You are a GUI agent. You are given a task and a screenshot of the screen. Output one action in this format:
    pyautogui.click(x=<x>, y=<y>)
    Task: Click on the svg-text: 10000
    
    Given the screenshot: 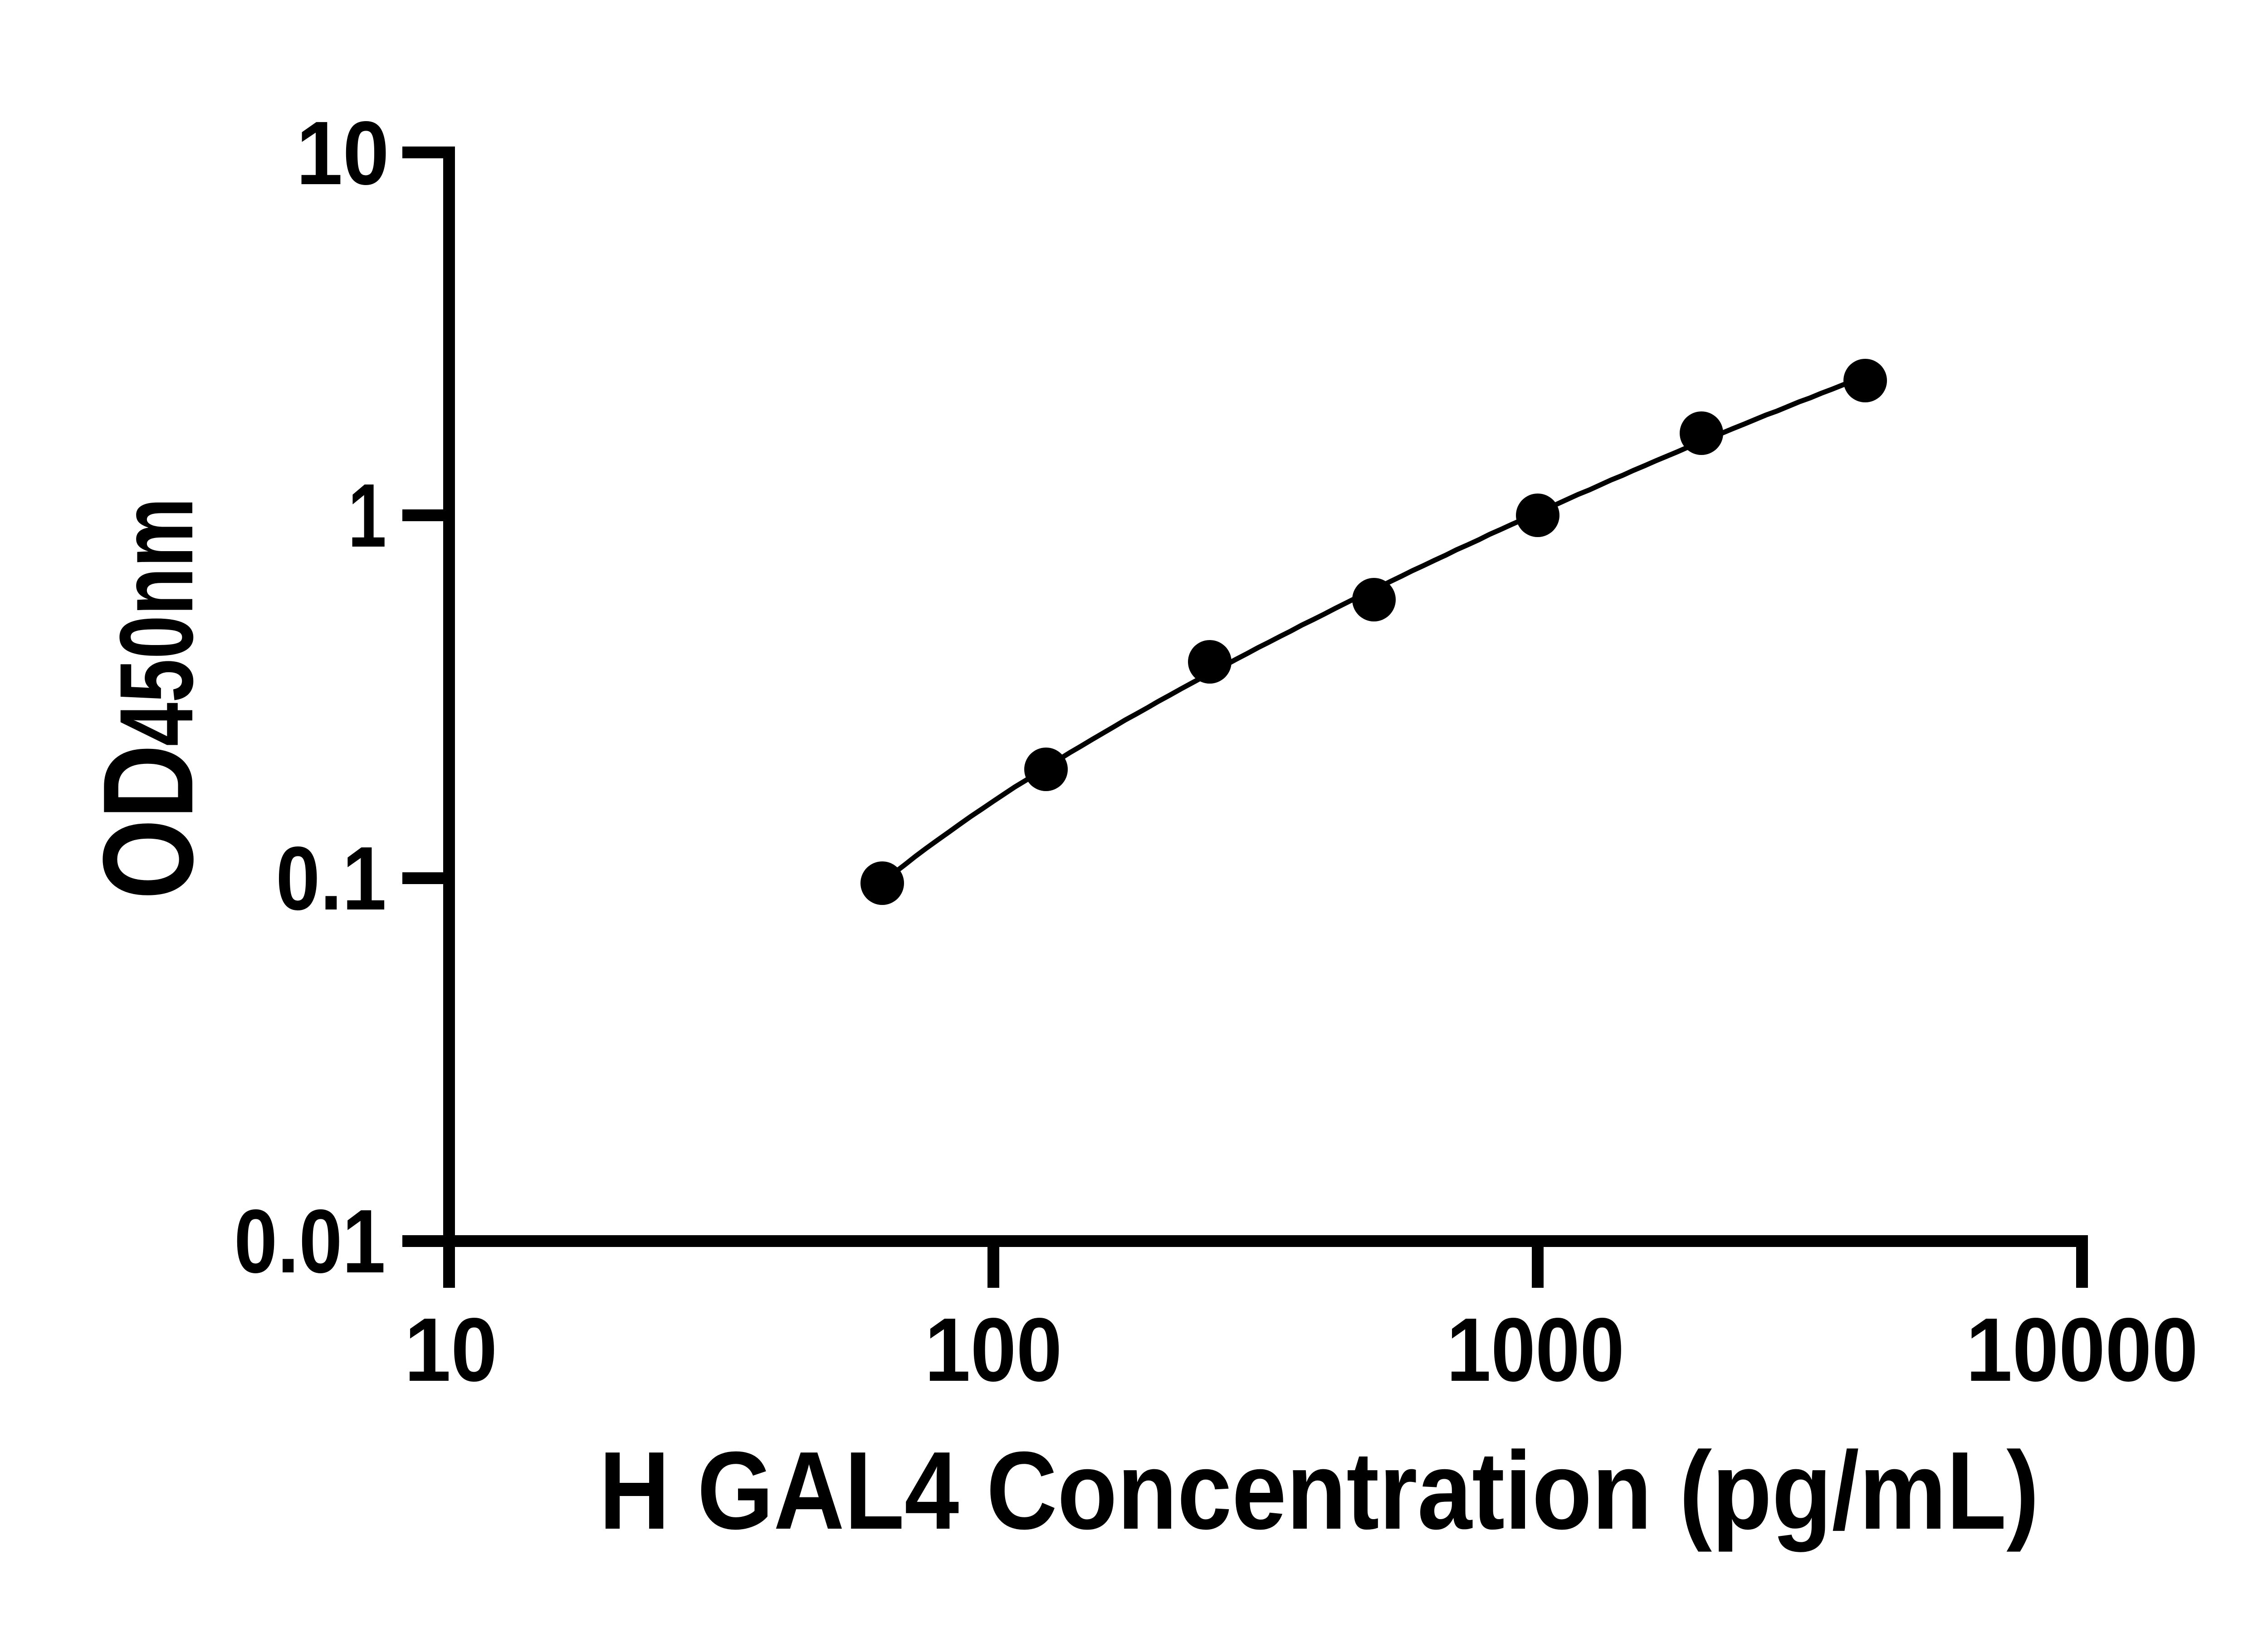 What is the action you would take?
    pyautogui.click(x=2082, y=1350)
    